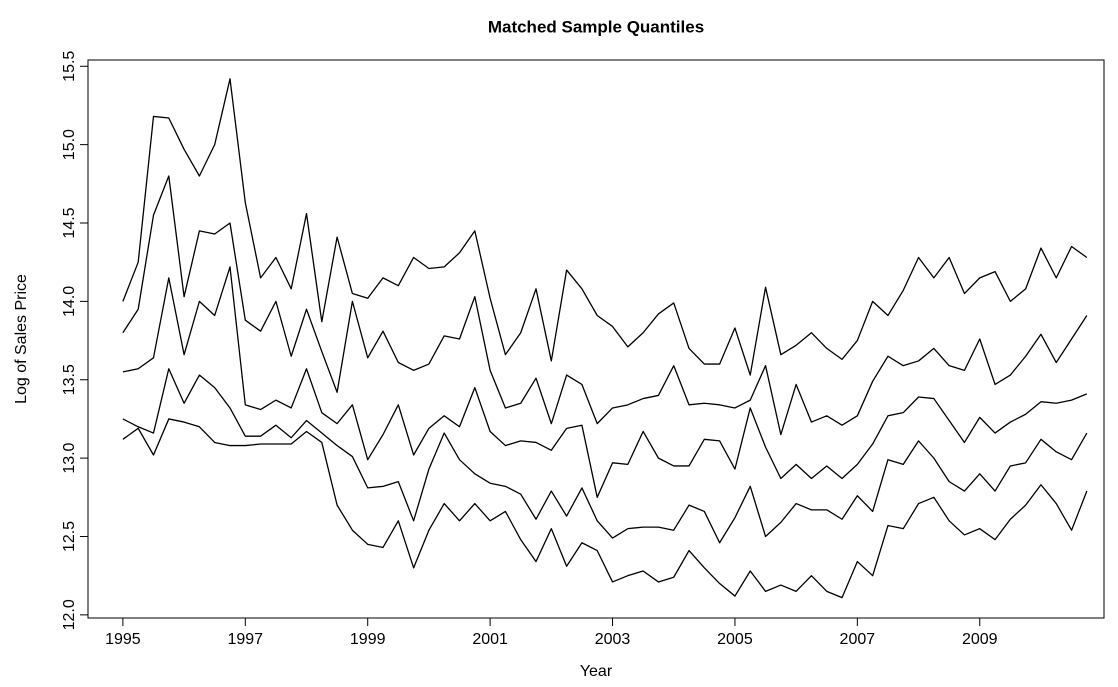 The image size is (1118, 687). What do you see at coordinates (858, 639) in the screenshot?
I see `x-tick-label: 2007` at bounding box center [858, 639].